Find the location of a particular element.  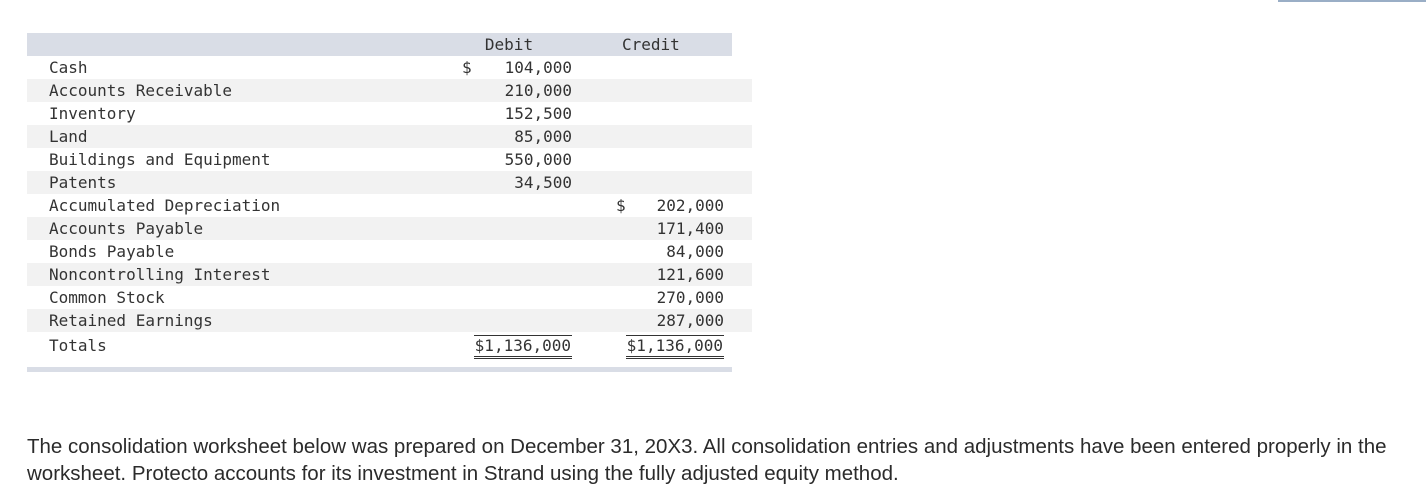

account-name: Buildings and Equipment is located at coordinates (160, 159).